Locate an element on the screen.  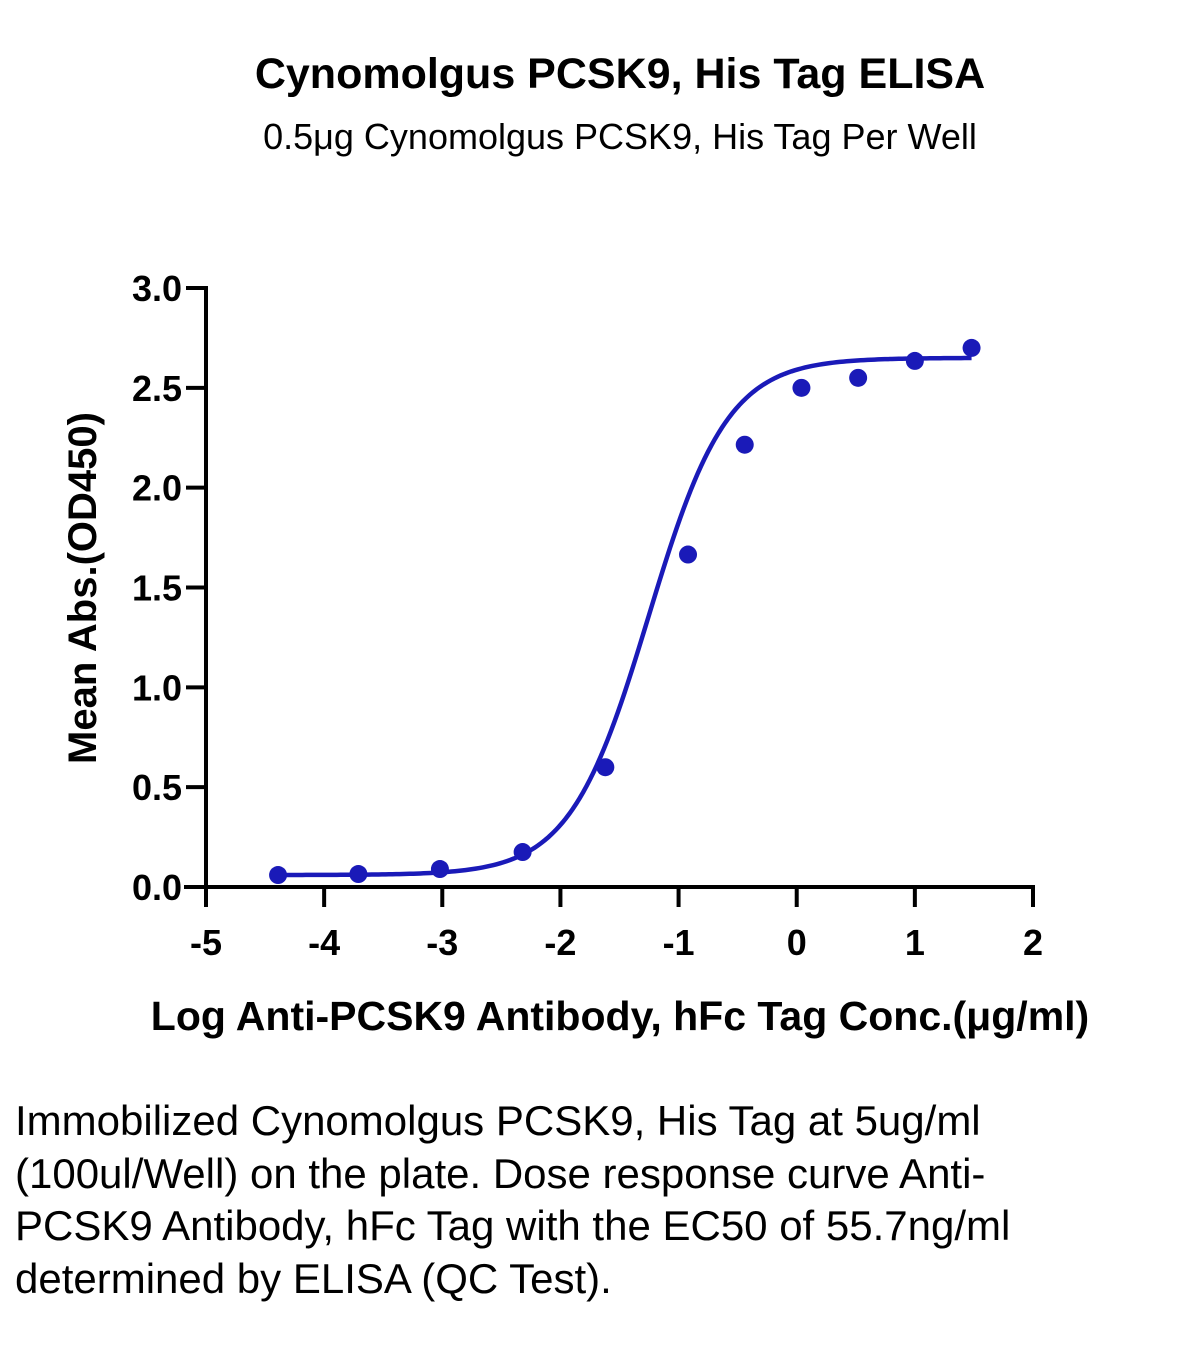
x-tick-label: -3 is located at coordinates (442, 942).